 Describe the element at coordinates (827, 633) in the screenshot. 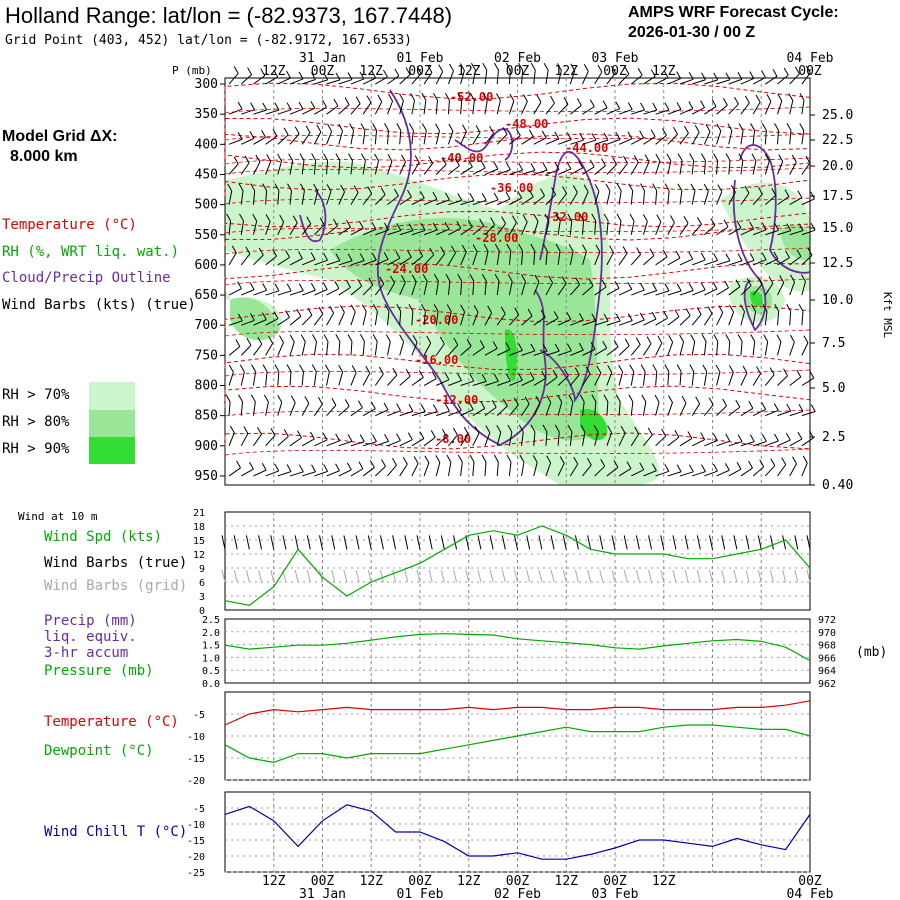

I see `pressure-tick-label: 970` at that location.